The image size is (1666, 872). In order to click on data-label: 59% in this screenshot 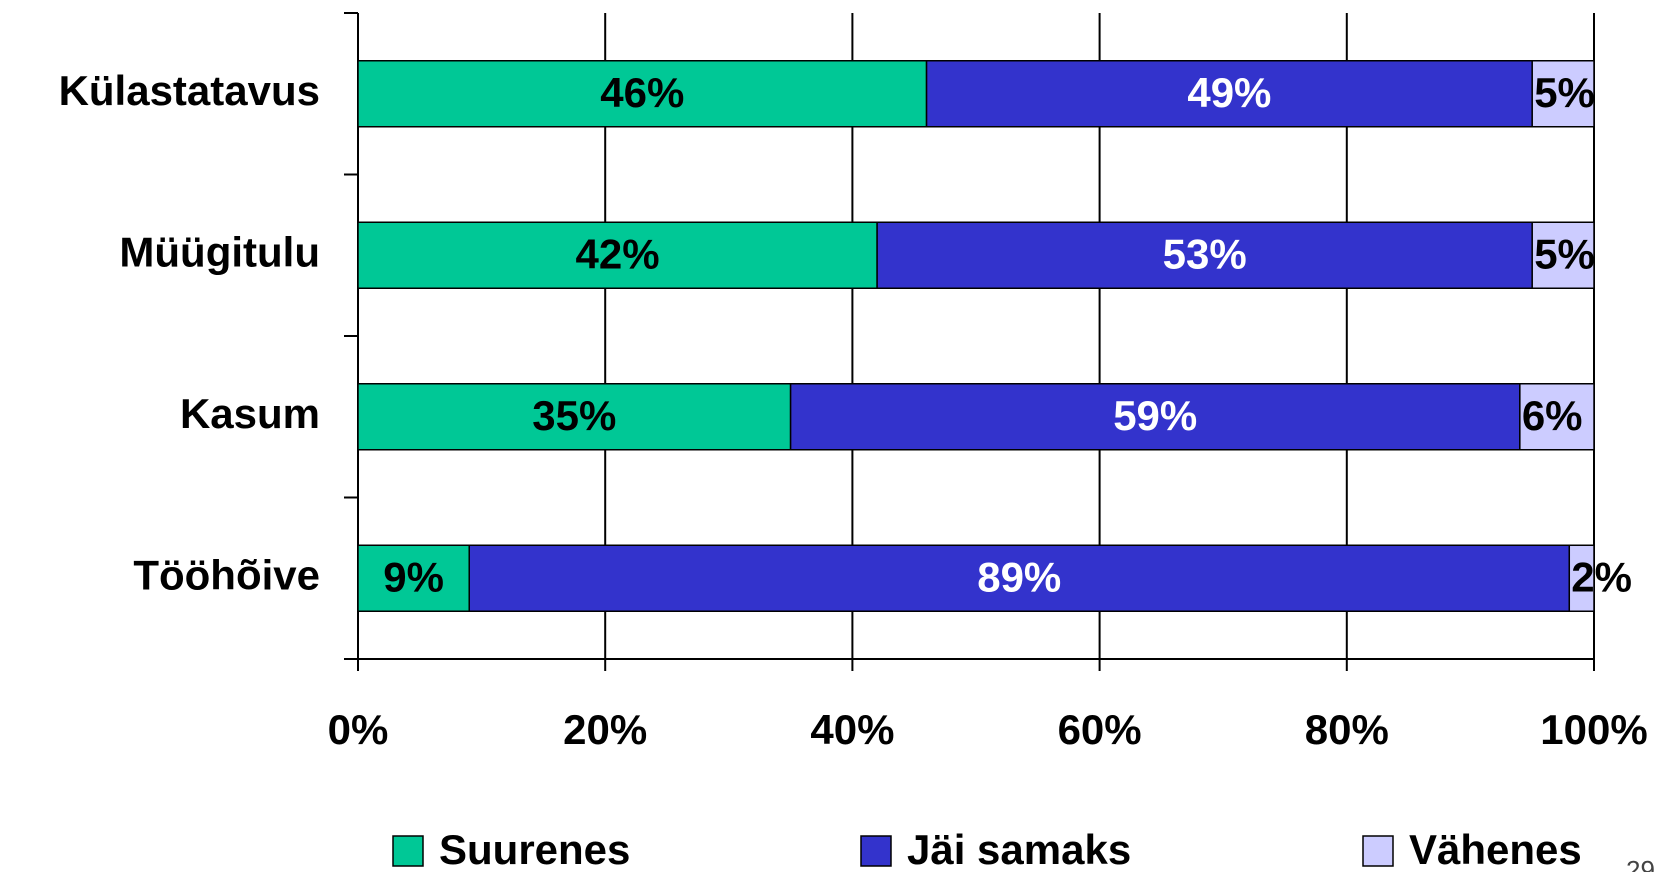, I will do `click(1155, 415)`.